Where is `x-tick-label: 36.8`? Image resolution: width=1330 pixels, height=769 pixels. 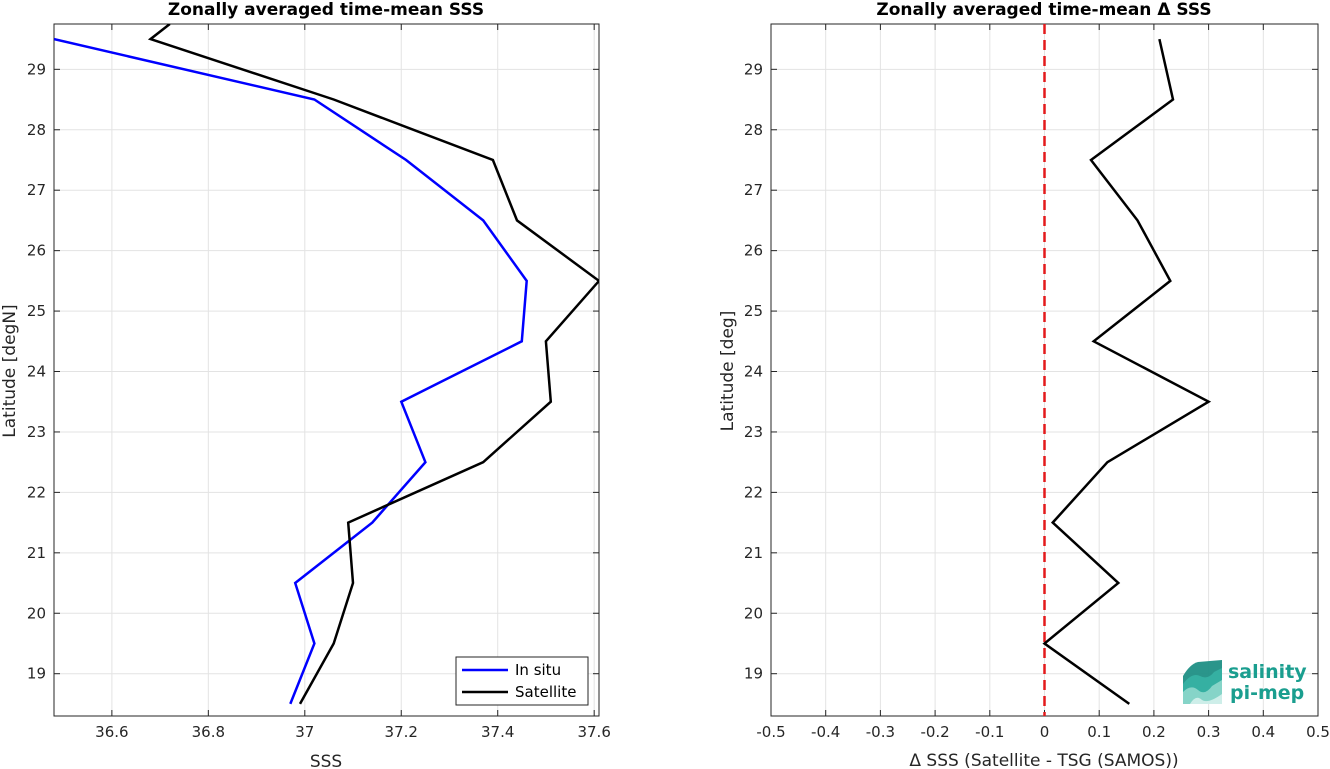 x-tick-label: 36.8 is located at coordinates (208, 732).